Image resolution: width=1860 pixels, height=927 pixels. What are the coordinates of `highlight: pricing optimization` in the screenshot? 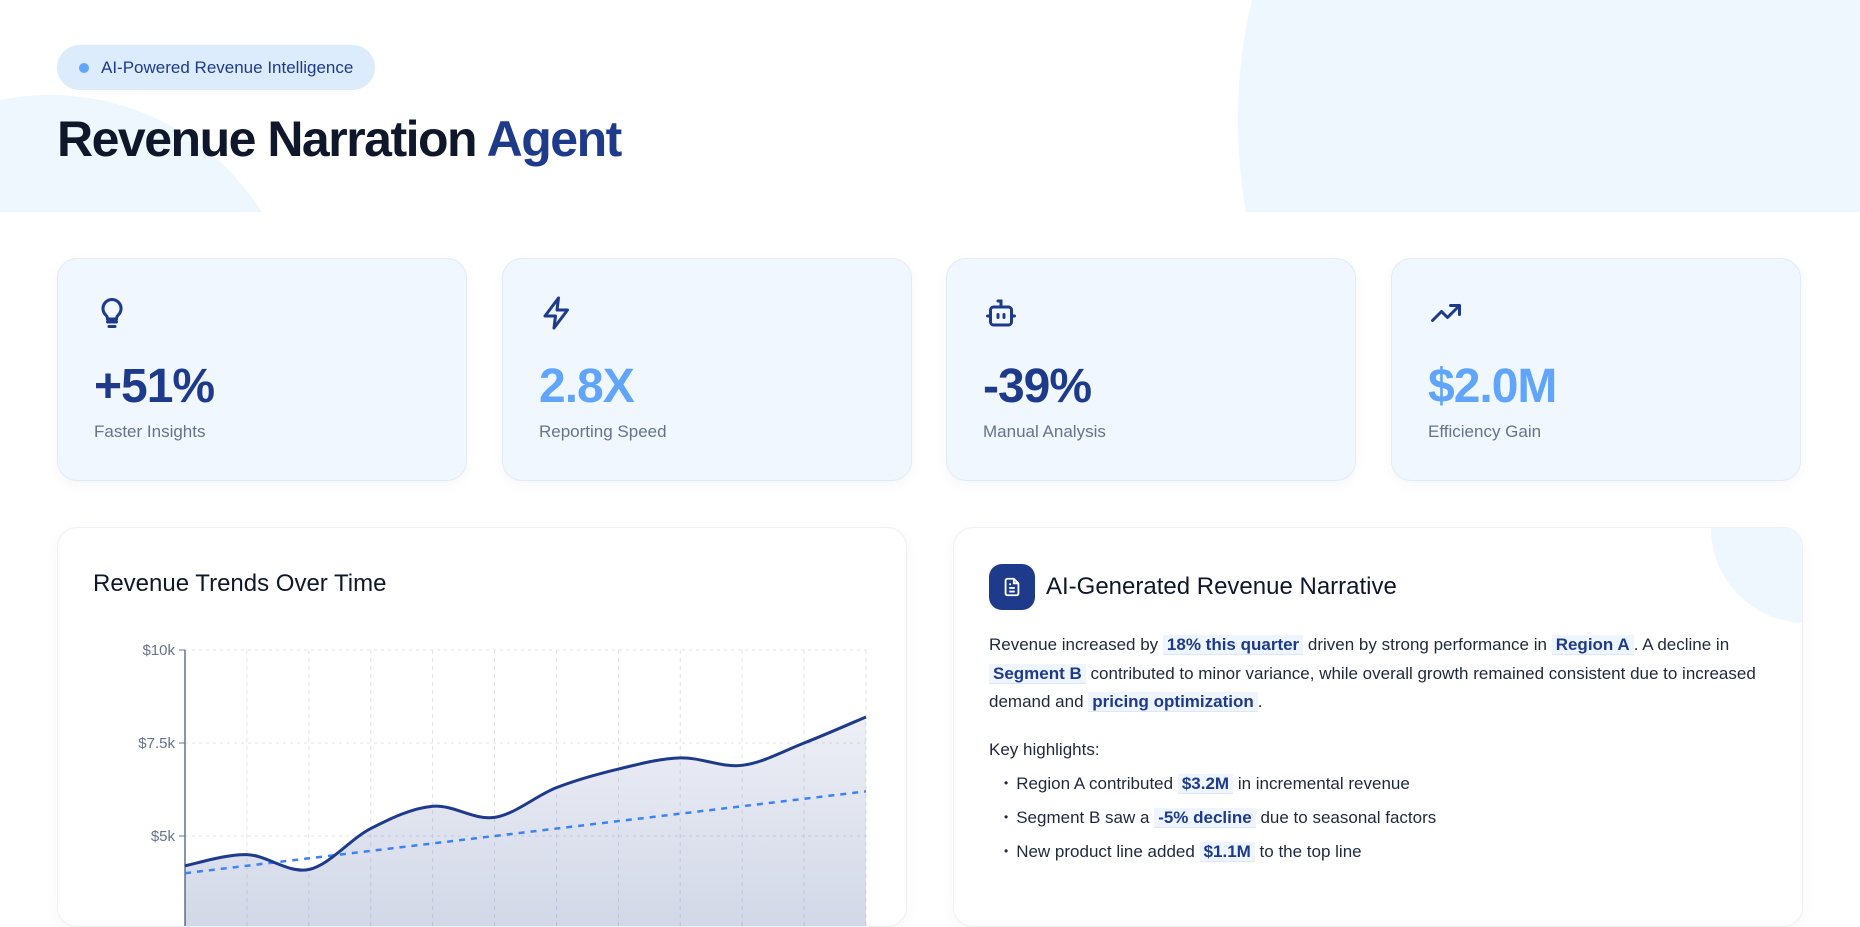 It's located at (1173, 702).